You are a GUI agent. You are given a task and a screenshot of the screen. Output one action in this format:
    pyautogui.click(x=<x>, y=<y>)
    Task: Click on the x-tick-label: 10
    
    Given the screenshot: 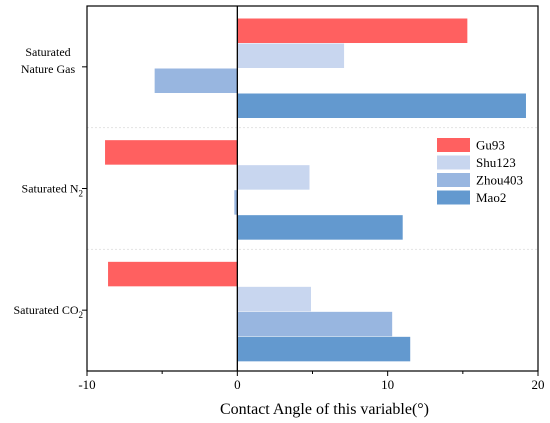 What is the action you would take?
    pyautogui.click(x=387, y=384)
    